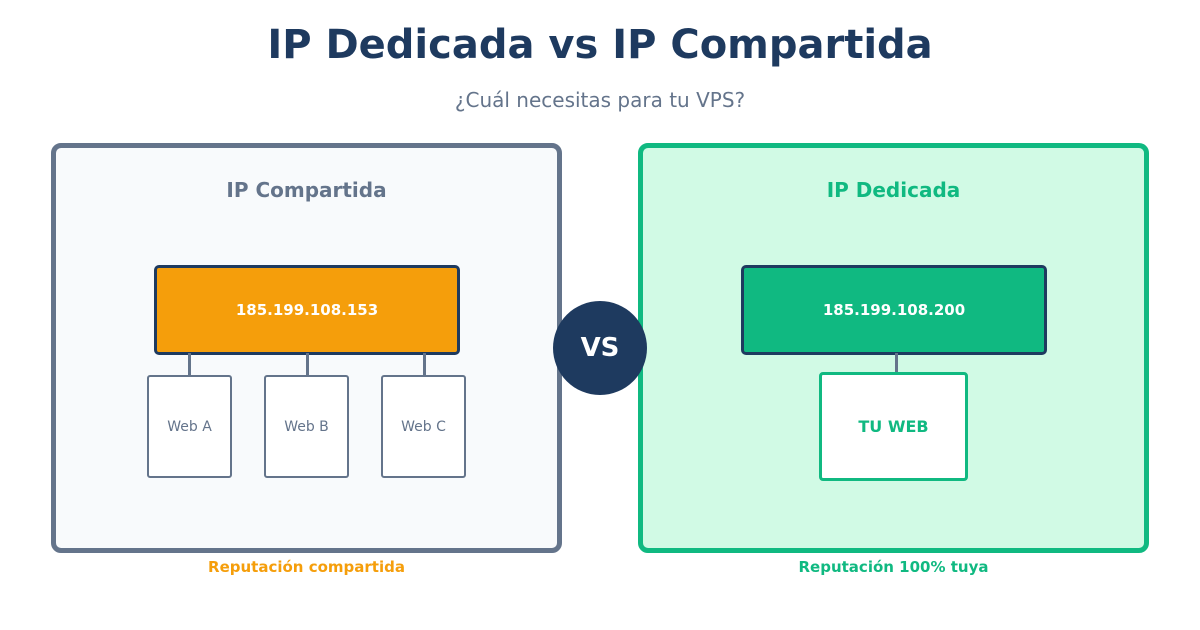 The width and height of the screenshot is (1200, 630). Describe the element at coordinates (189, 426) in the screenshot. I see `website-box-a: Web A` at that location.